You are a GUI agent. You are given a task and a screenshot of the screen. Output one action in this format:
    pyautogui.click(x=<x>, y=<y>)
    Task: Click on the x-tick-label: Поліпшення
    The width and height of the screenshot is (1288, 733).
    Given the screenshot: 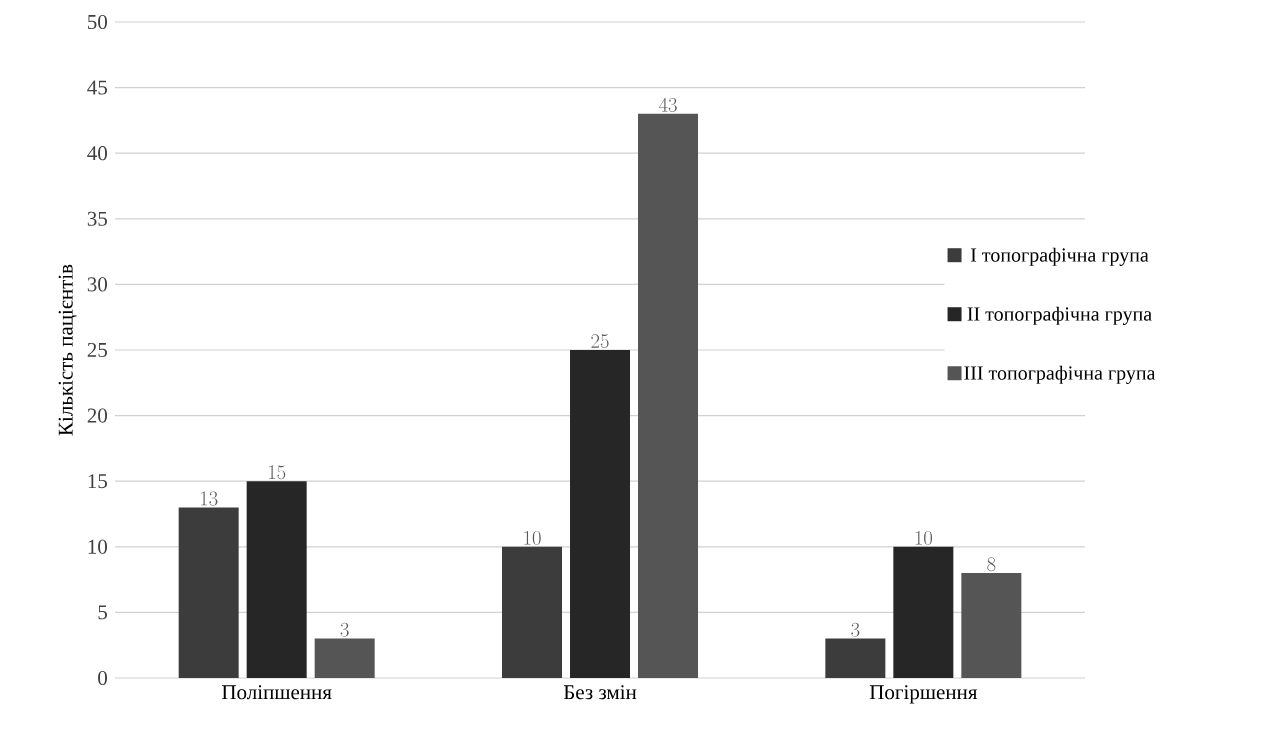 What is the action you would take?
    pyautogui.click(x=277, y=692)
    